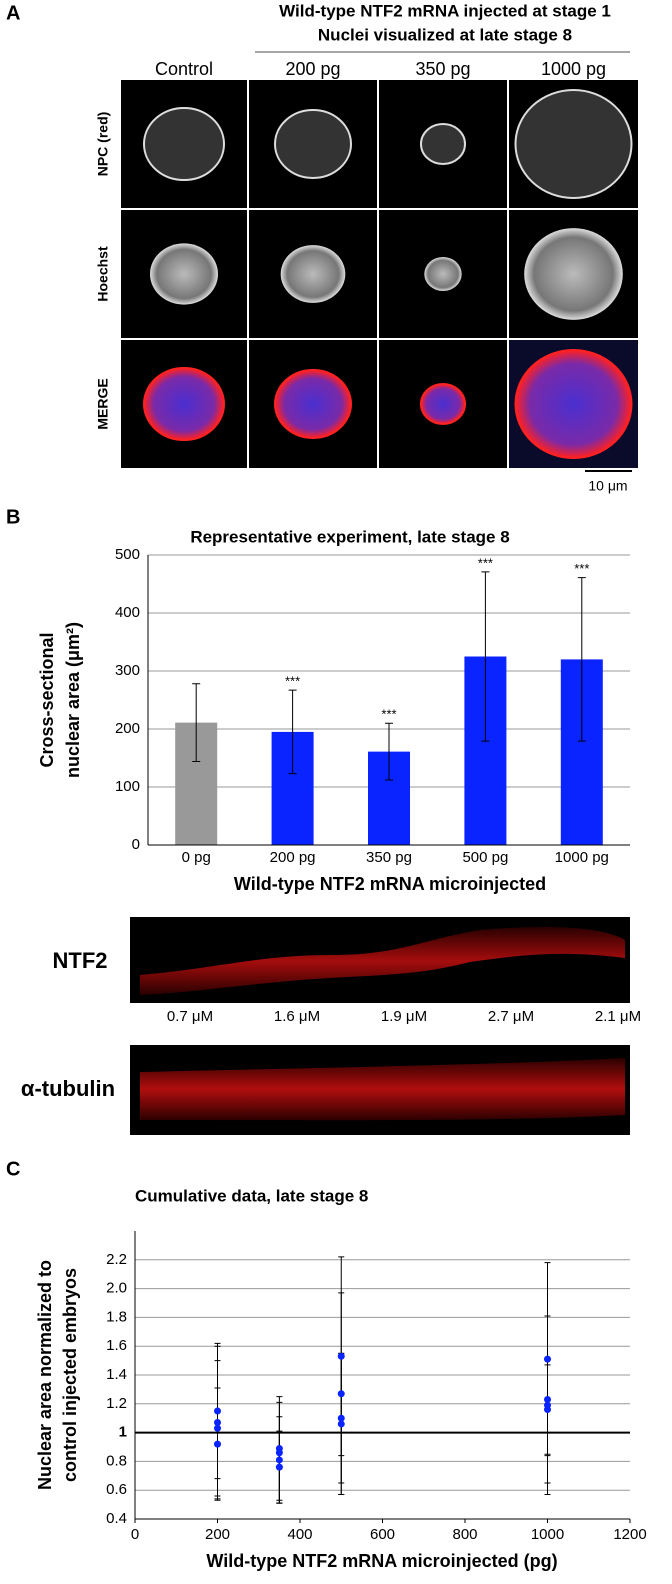  Describe the element at coordinates (47, 699) in the screenshot. I see `y-axis-label: Cross-sectional` at that location.